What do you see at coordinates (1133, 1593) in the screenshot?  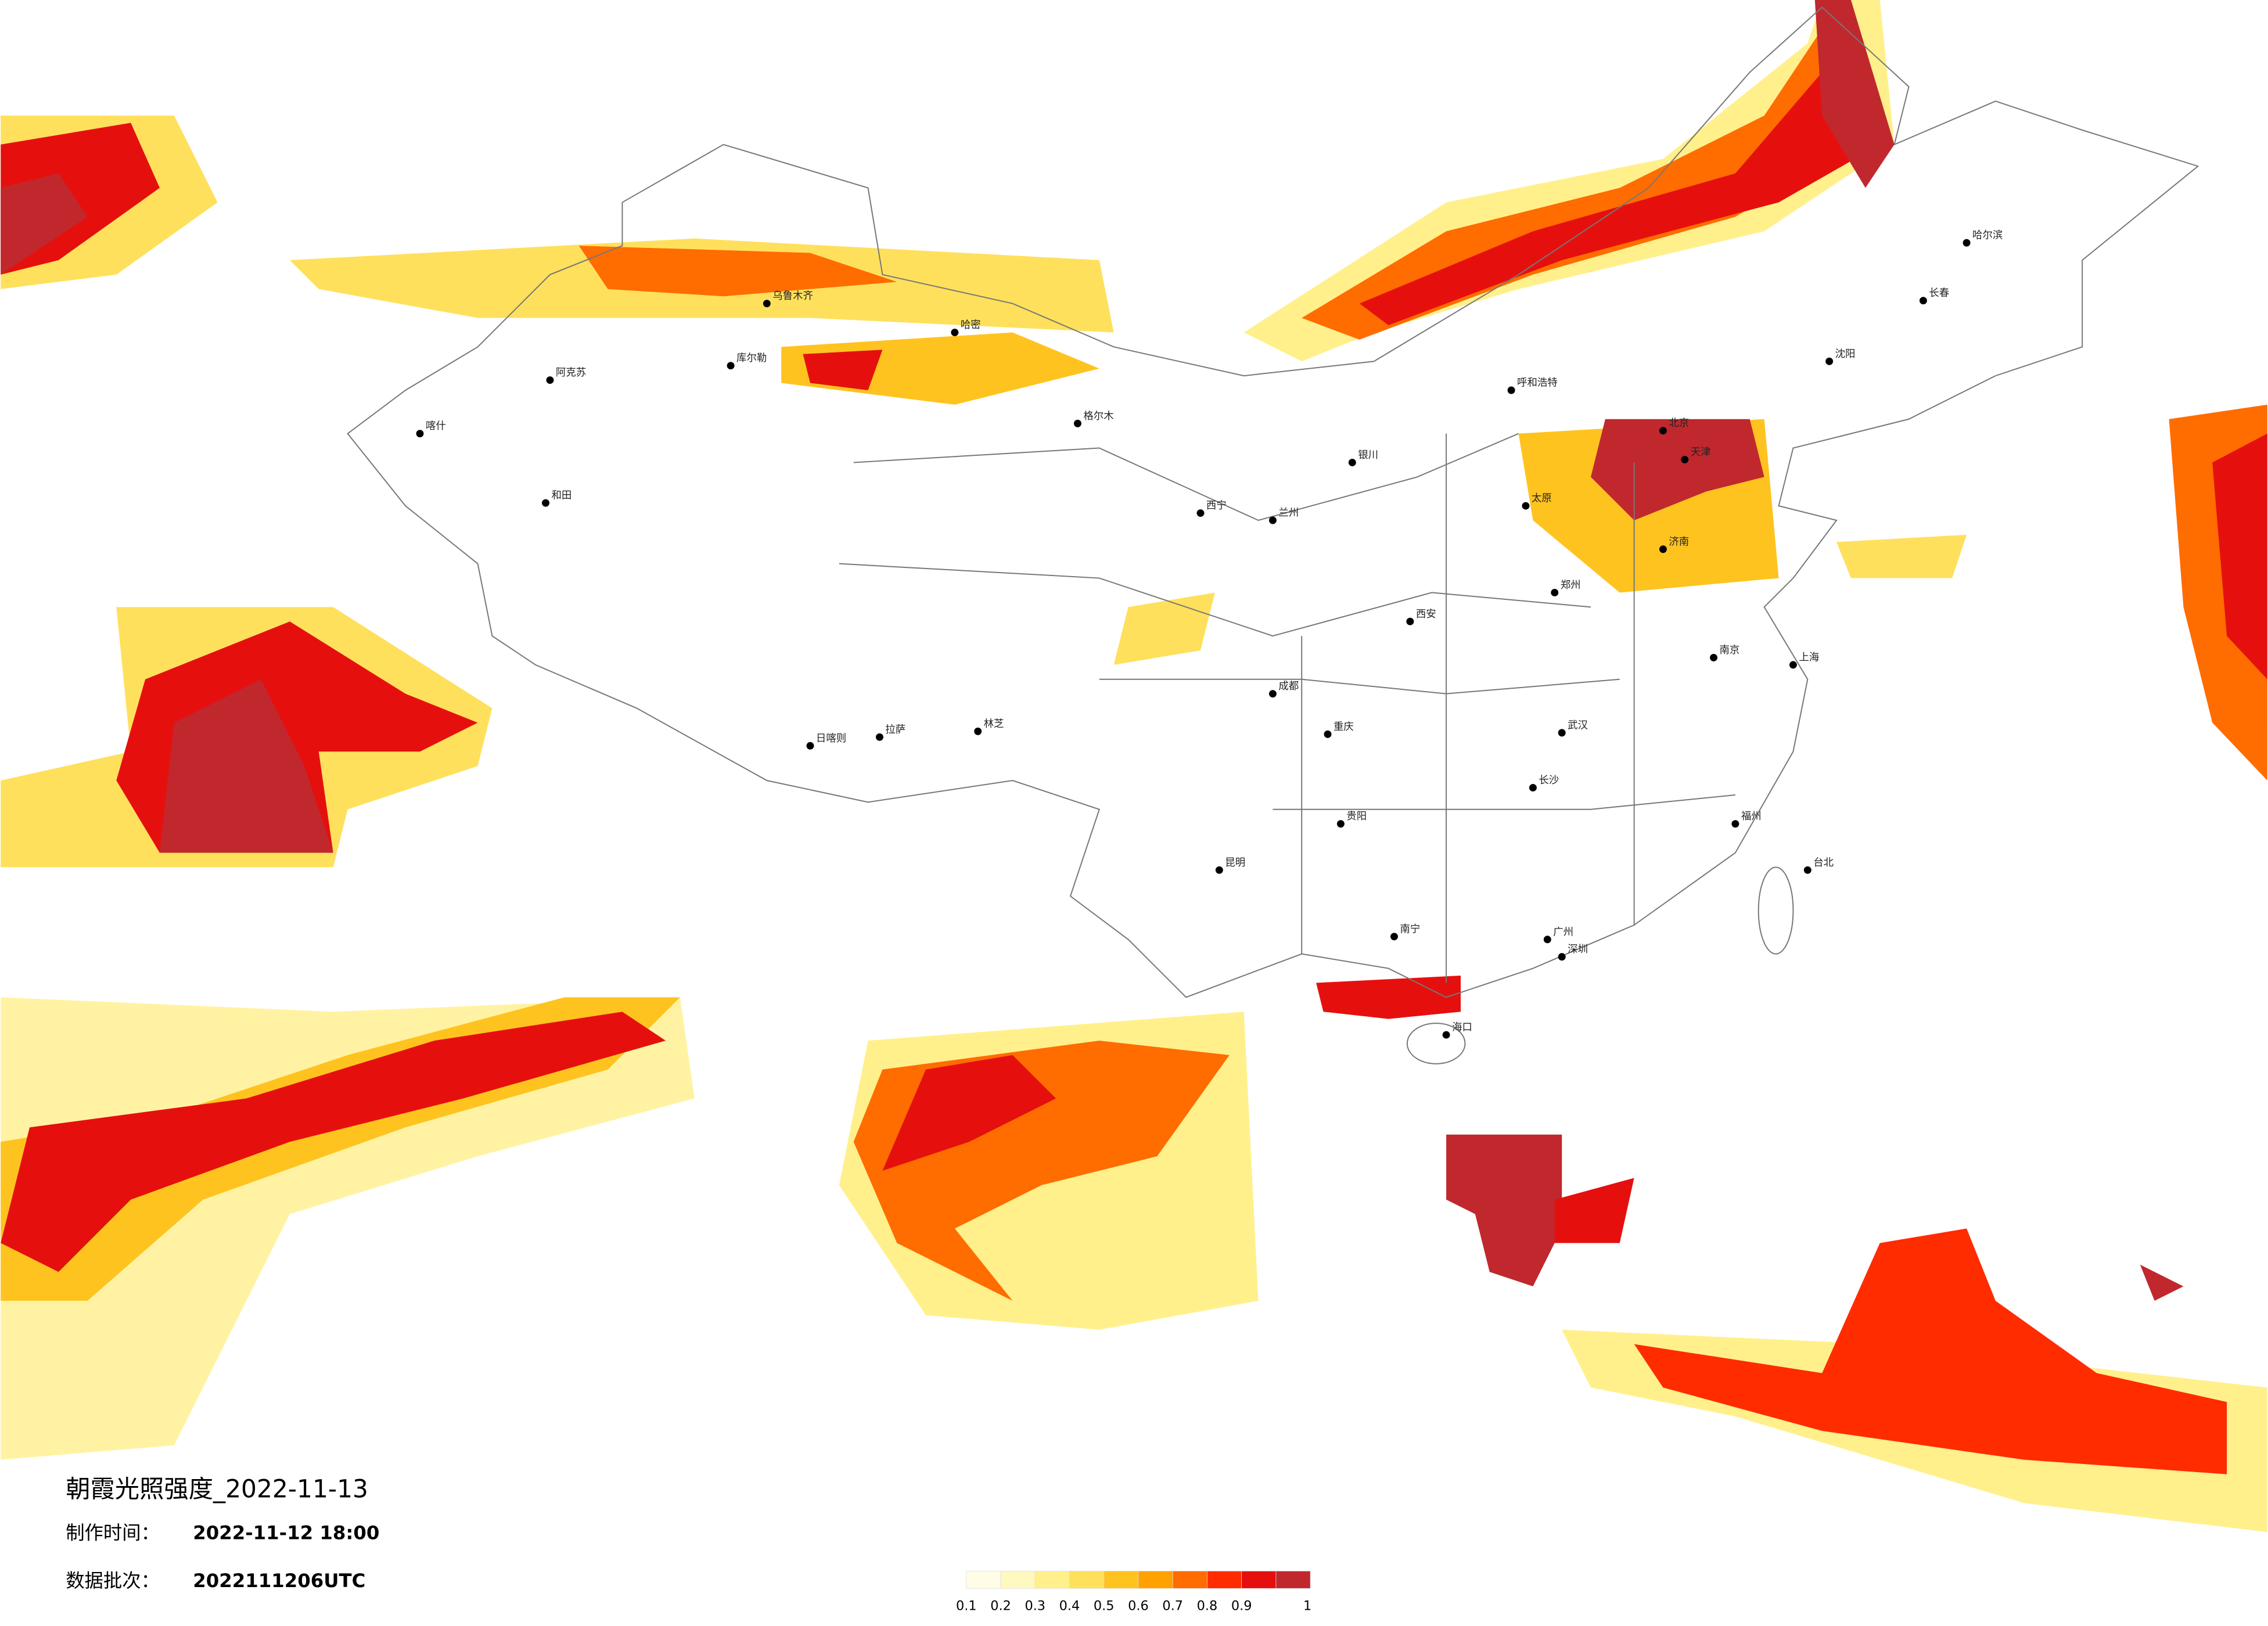 I see `colorbar: 0.1 0.2 0.3 0.4 0.5 0.6 0.7 0.8 0.9 1` at bounding box center [1133, 1593].